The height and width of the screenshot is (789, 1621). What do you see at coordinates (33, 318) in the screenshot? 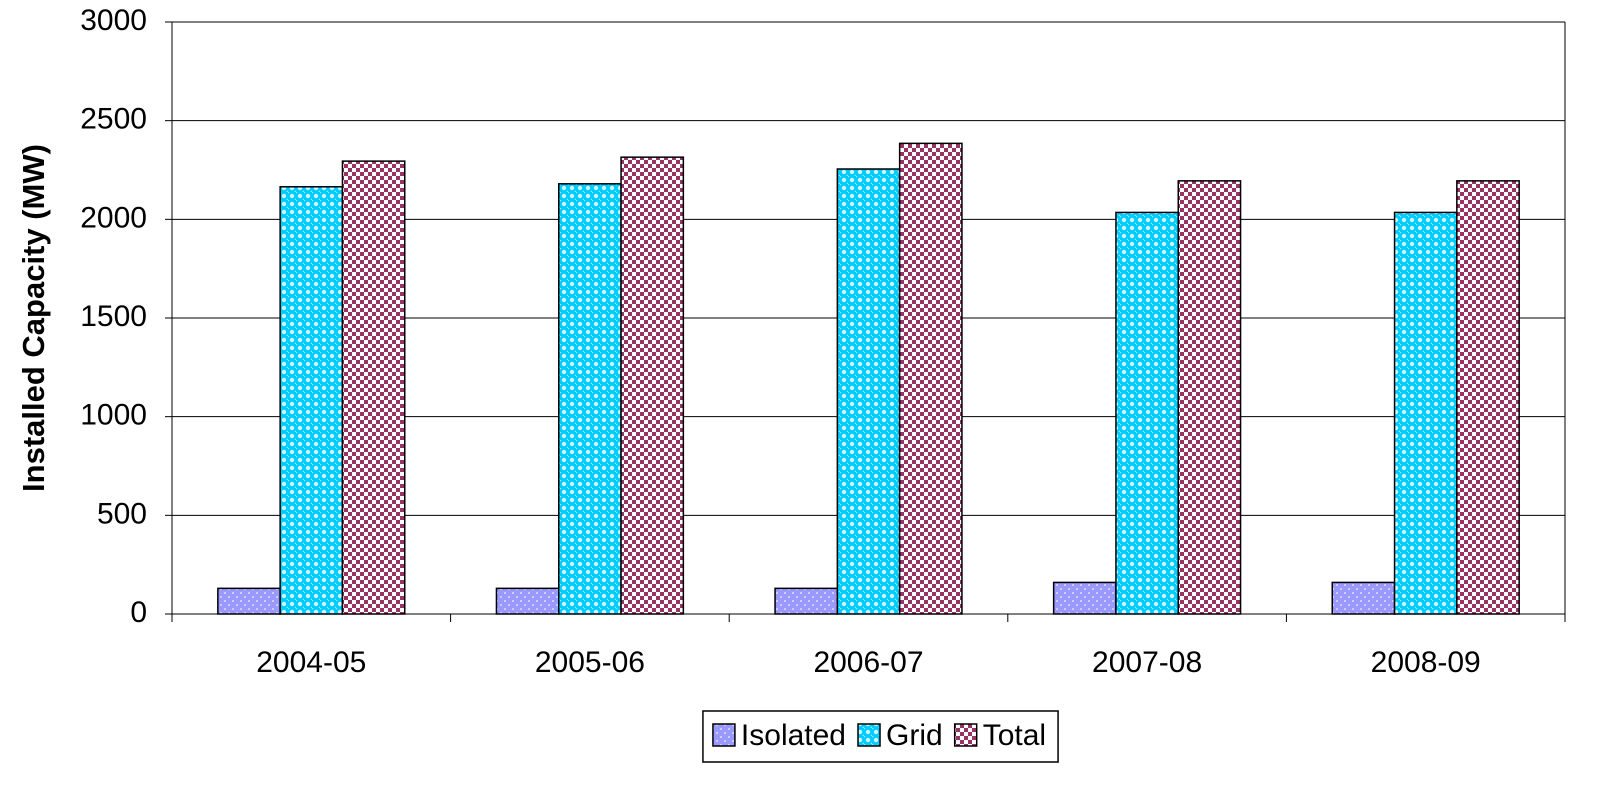
I see `y-axis-label: Installed Capacity (MW)` at bounding box center [33, 318].